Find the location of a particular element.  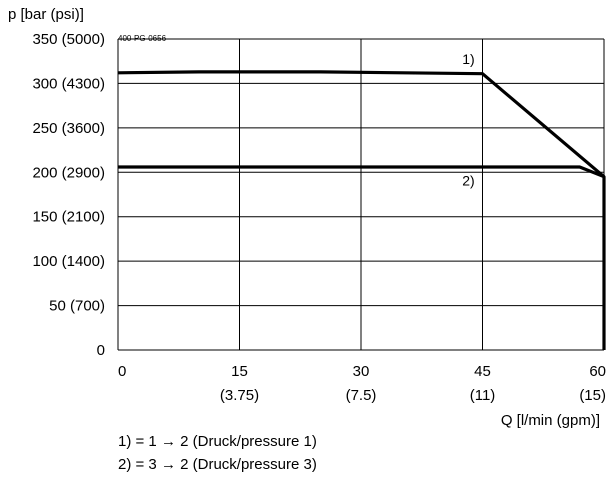

annotations: 1) 2) is located at coordinates (468, 120).